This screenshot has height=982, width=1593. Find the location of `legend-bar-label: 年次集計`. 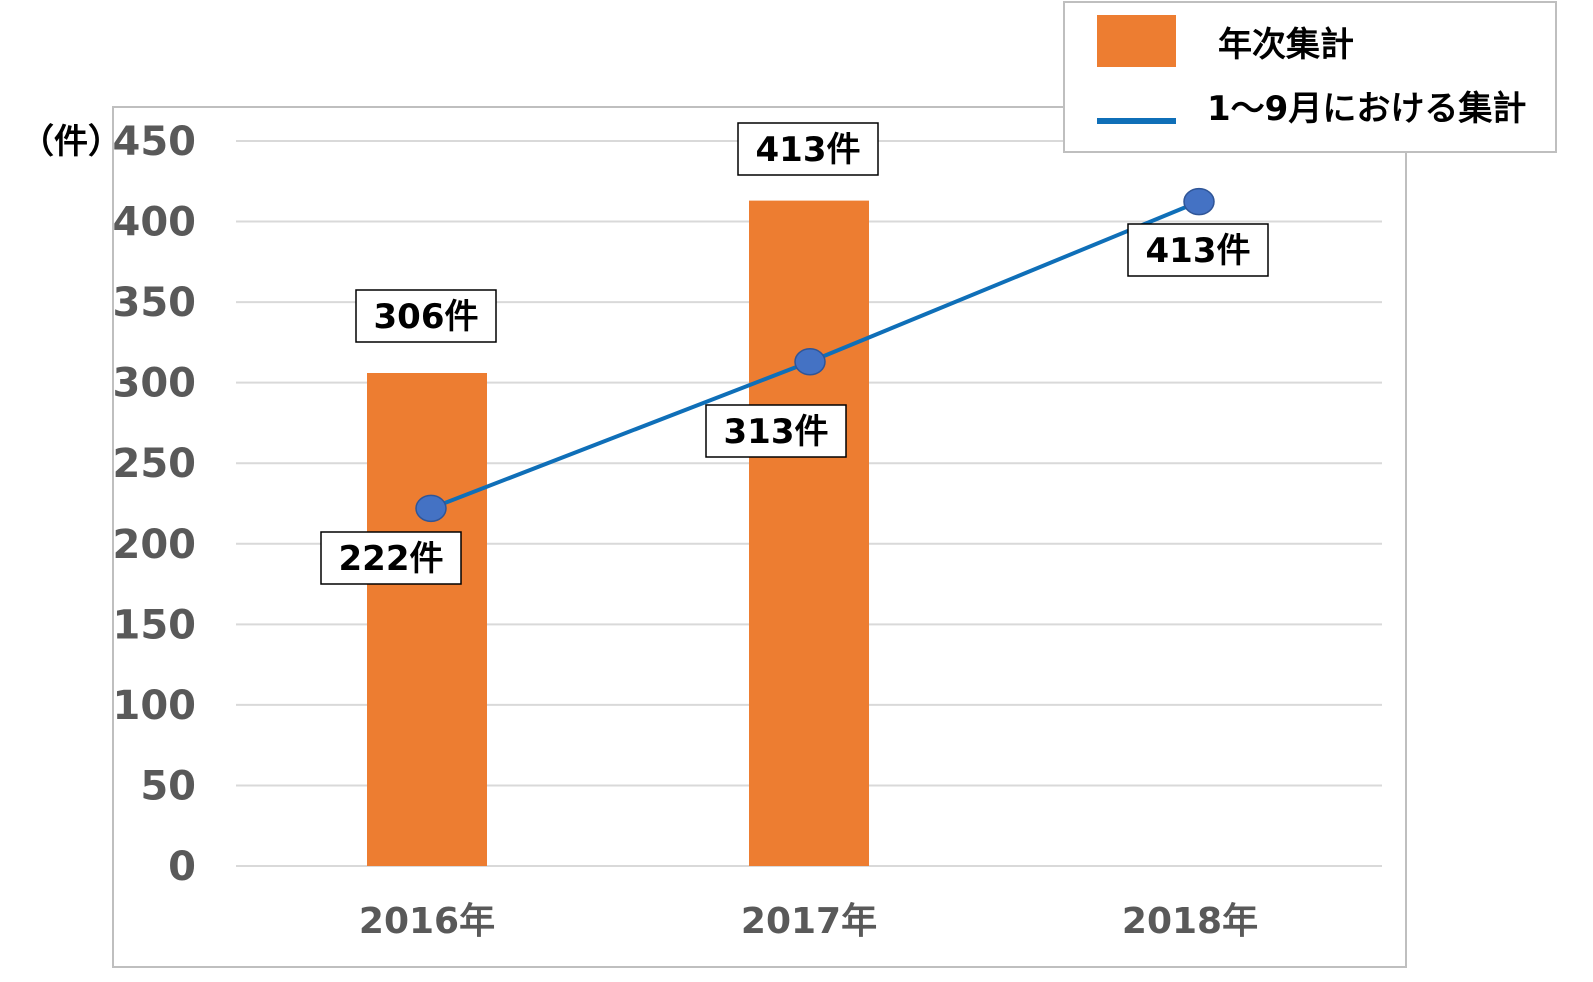

legend-bar-label: 年次集計 is located at coordinates (1286, 45).